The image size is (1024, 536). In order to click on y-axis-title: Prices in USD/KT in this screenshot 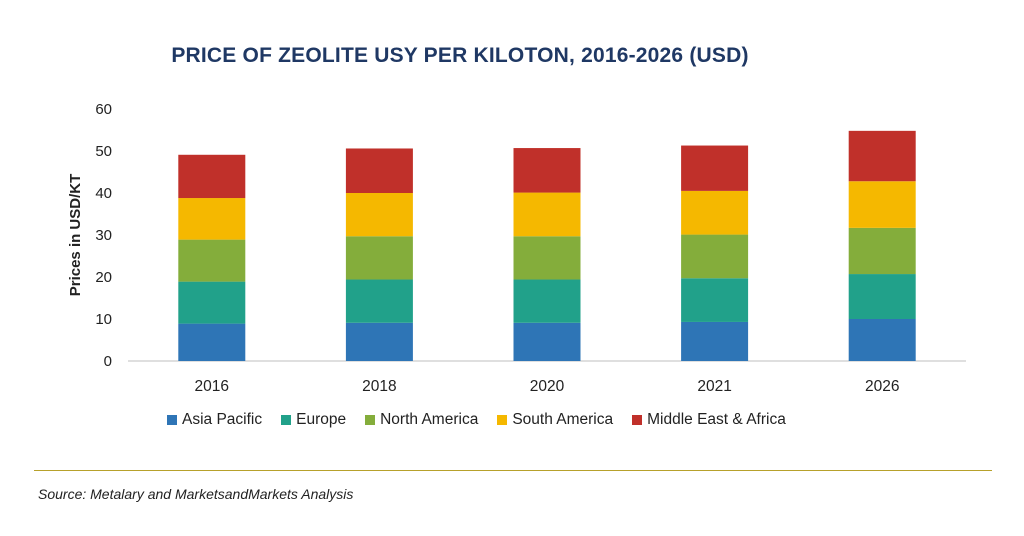, I will do `click(75, 235)`.